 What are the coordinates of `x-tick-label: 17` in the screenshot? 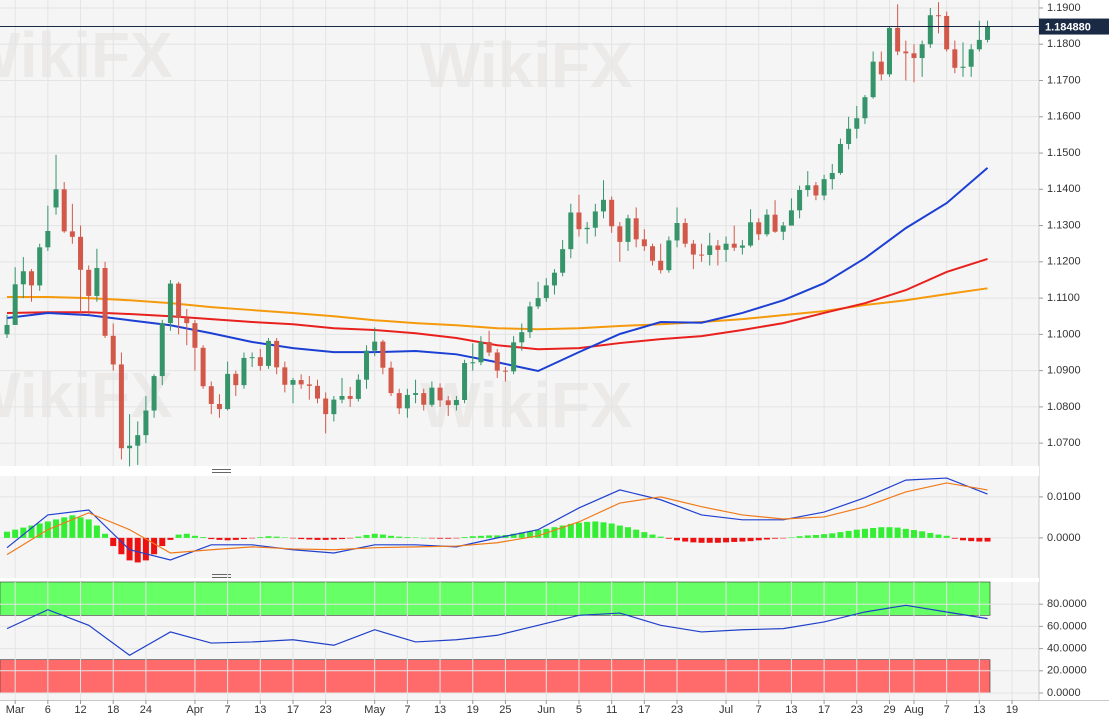 It's located at (644, 710).